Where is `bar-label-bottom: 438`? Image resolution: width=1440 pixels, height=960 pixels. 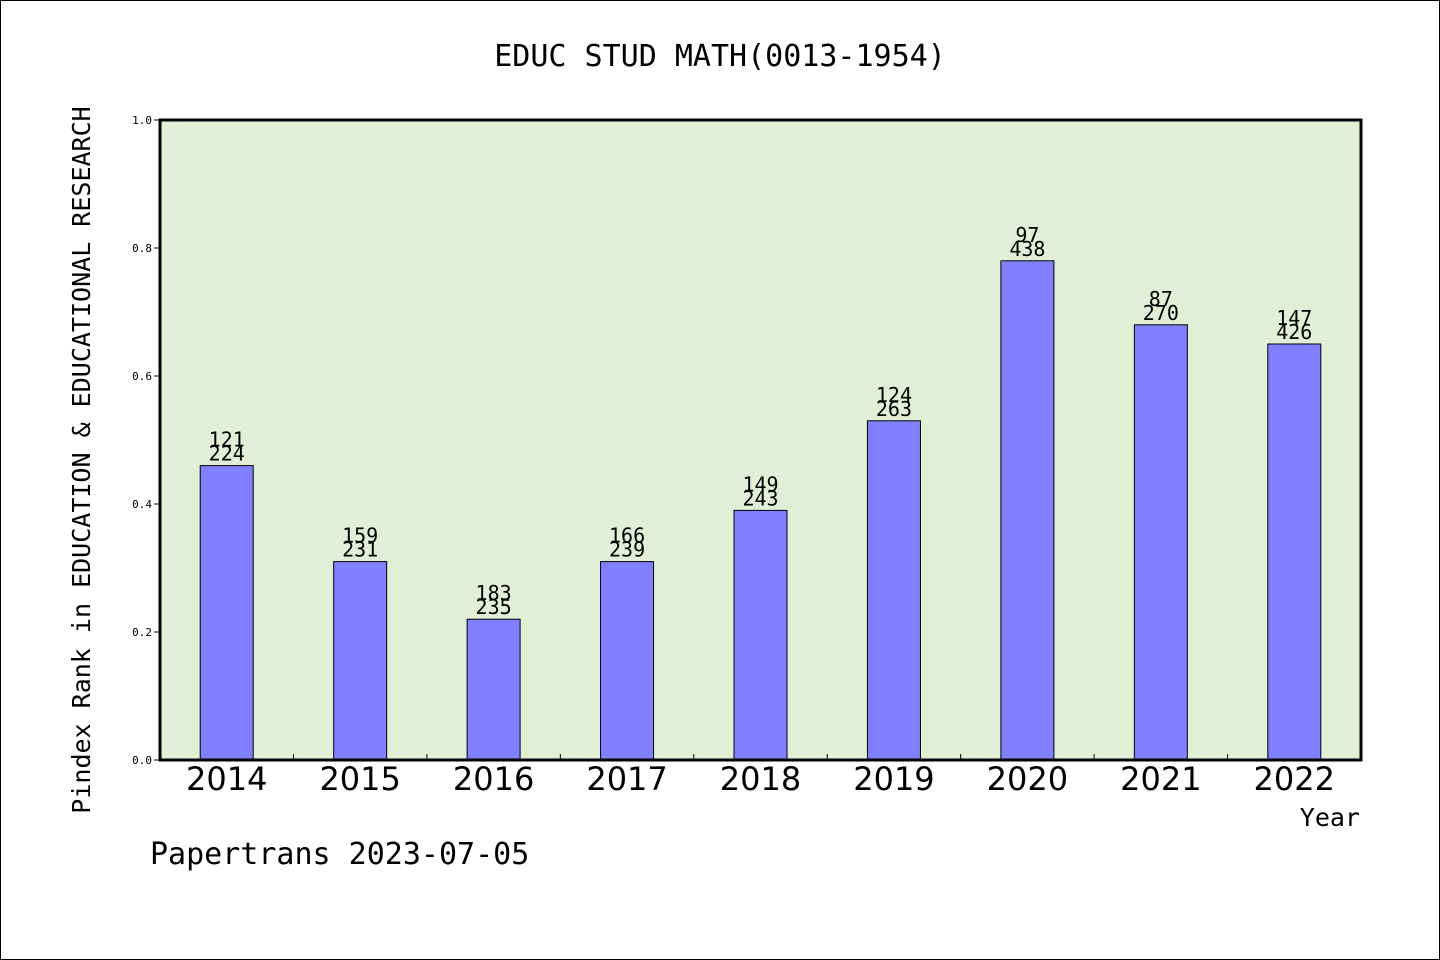
bar-label-bottom: 438 is located at coordinates (1027, 249).